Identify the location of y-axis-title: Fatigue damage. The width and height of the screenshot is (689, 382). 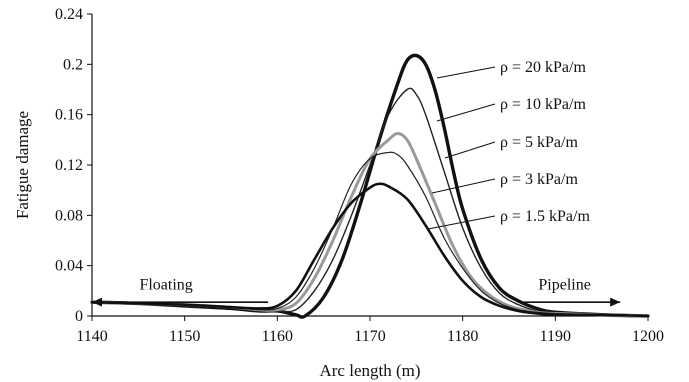
(22, 165).